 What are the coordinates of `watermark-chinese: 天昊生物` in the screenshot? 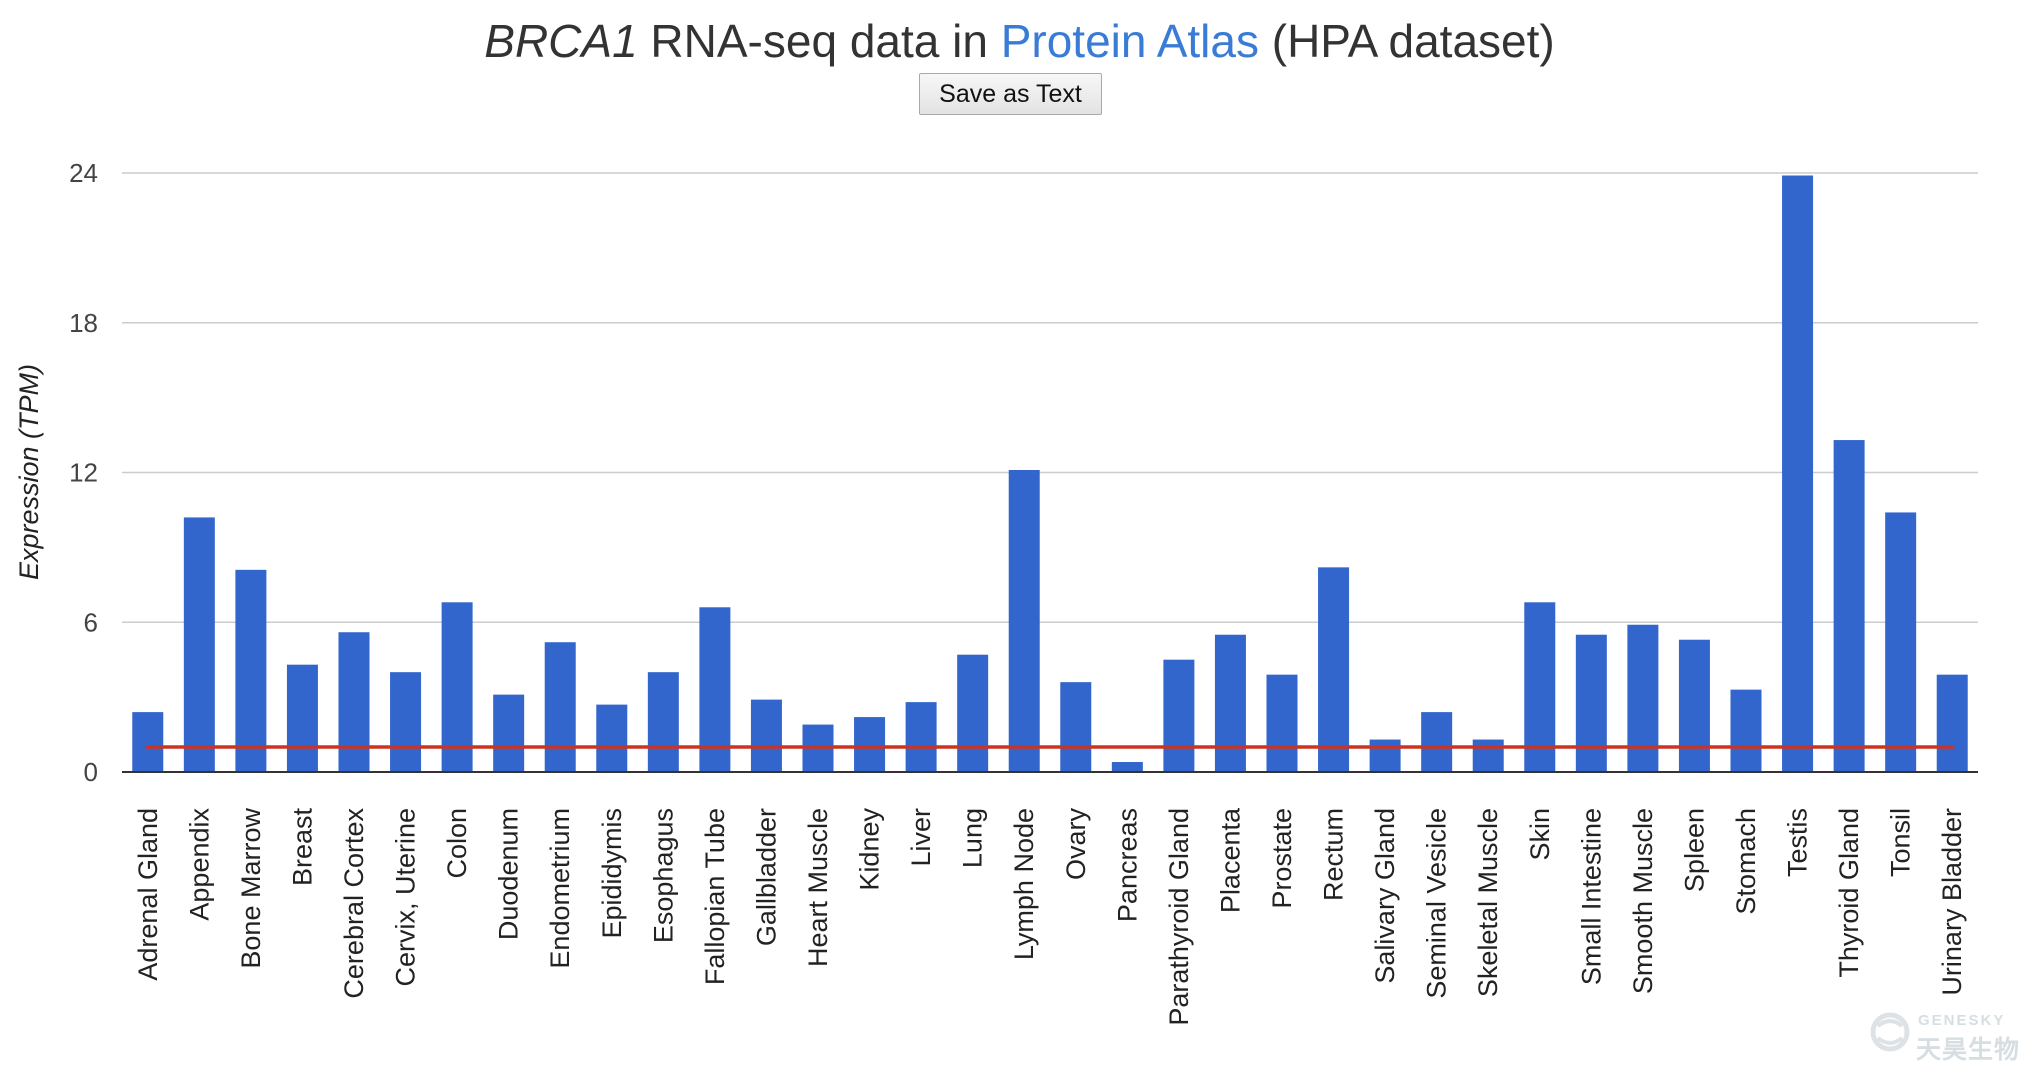 It's located at (1968, 1049).